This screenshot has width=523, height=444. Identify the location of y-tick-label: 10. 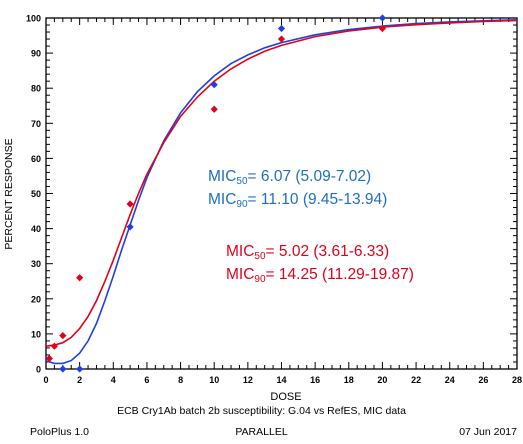
(36, 334).